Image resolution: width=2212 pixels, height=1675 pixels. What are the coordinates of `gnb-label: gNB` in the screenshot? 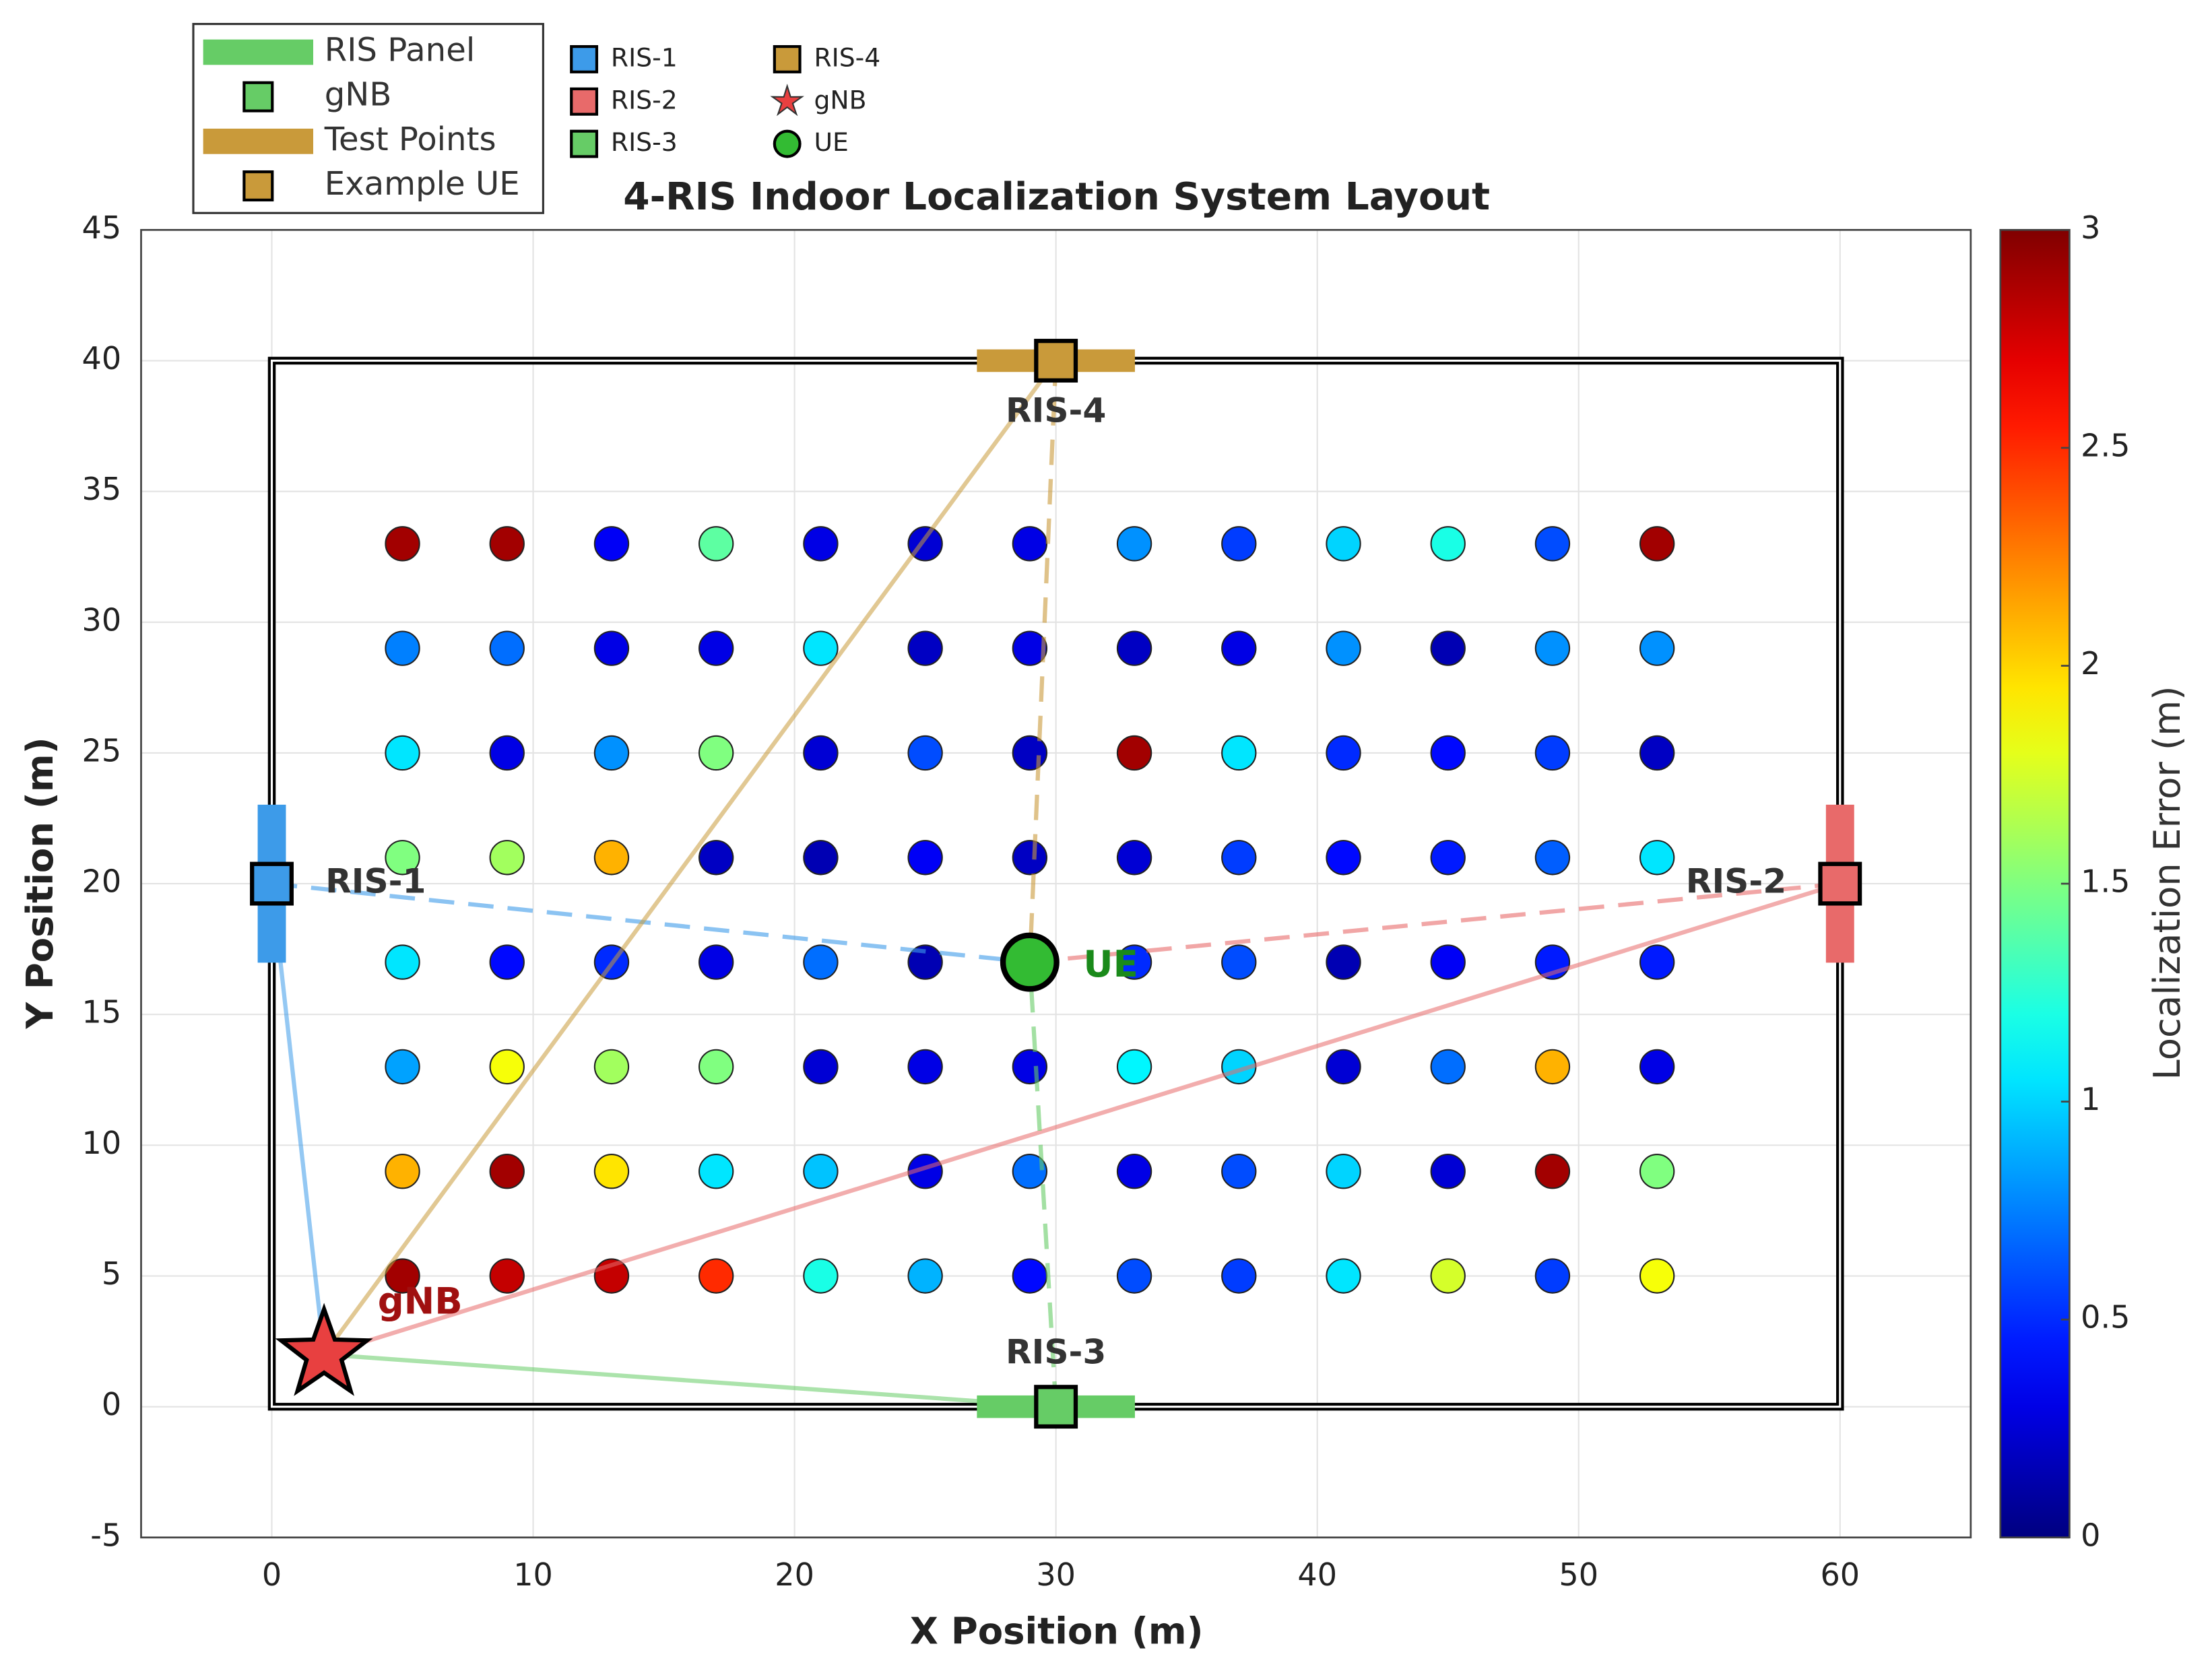 It's located at (420, 1301).